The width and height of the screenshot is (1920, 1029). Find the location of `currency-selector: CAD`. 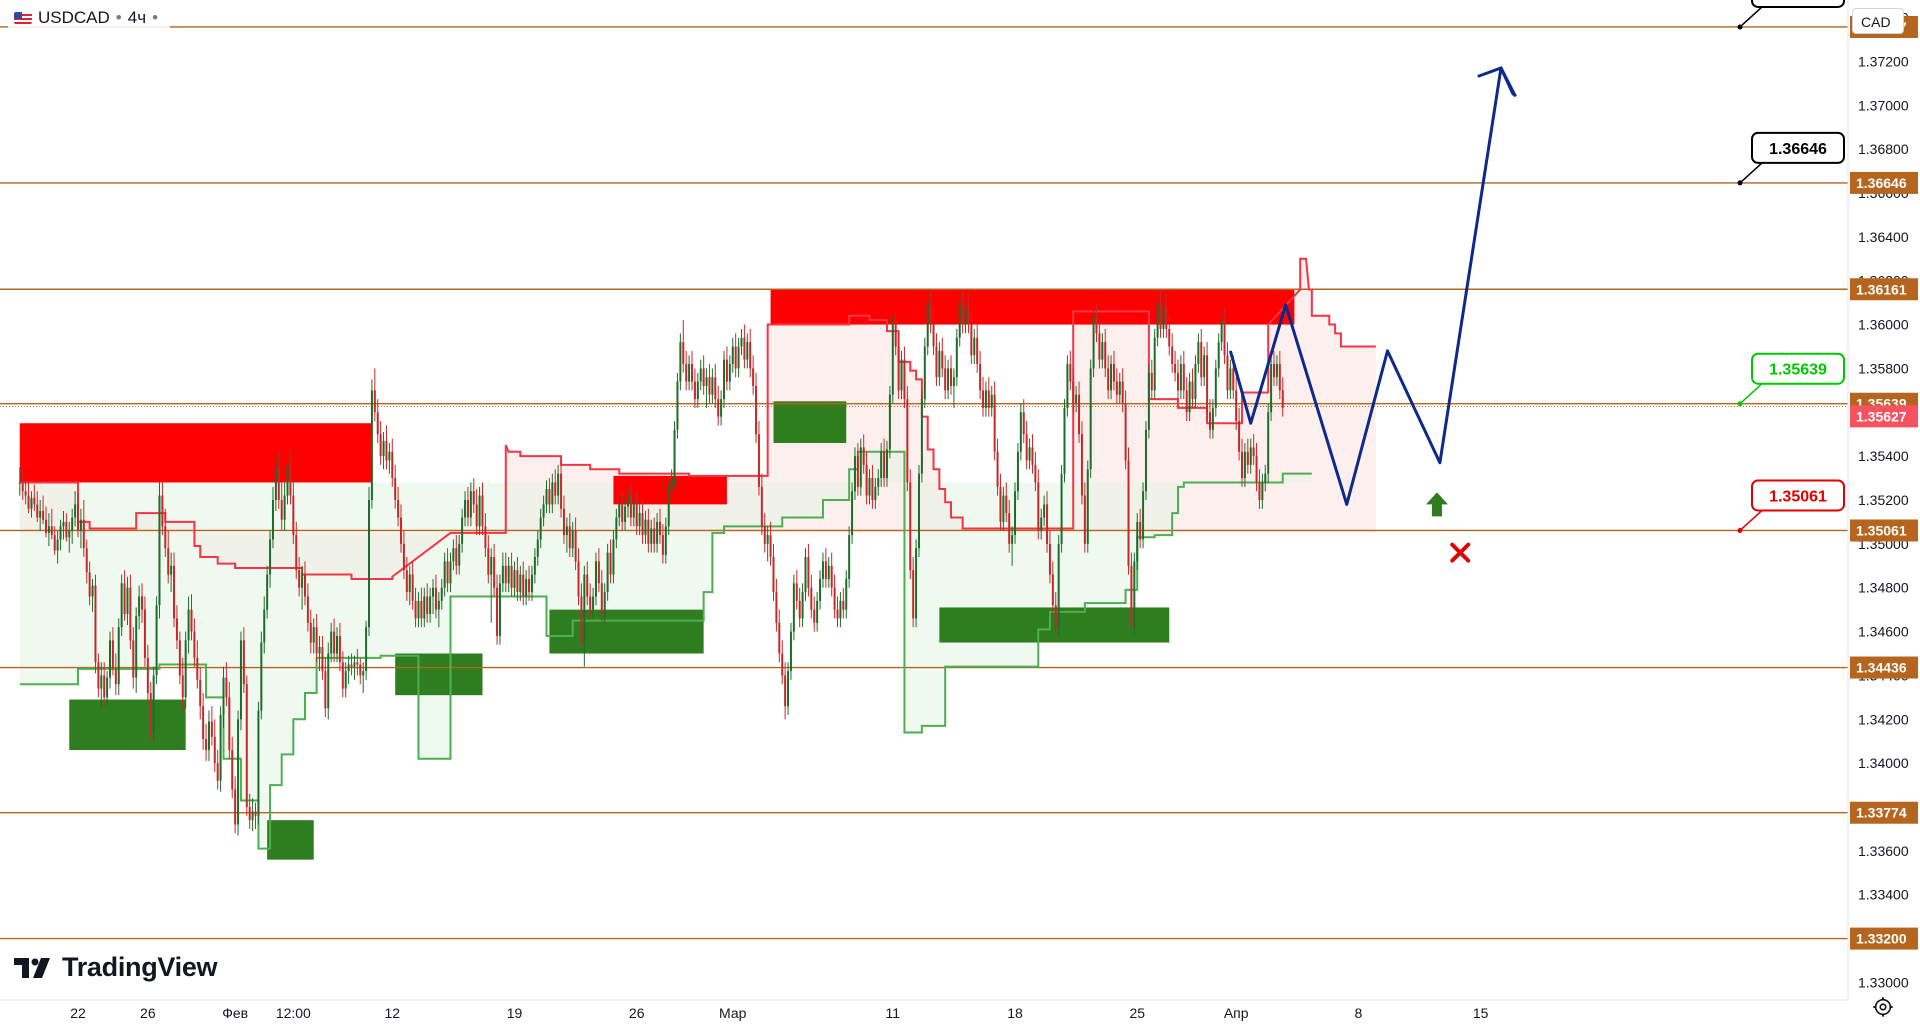

currency-selector: CAD is located at coordinates (1878, 21).